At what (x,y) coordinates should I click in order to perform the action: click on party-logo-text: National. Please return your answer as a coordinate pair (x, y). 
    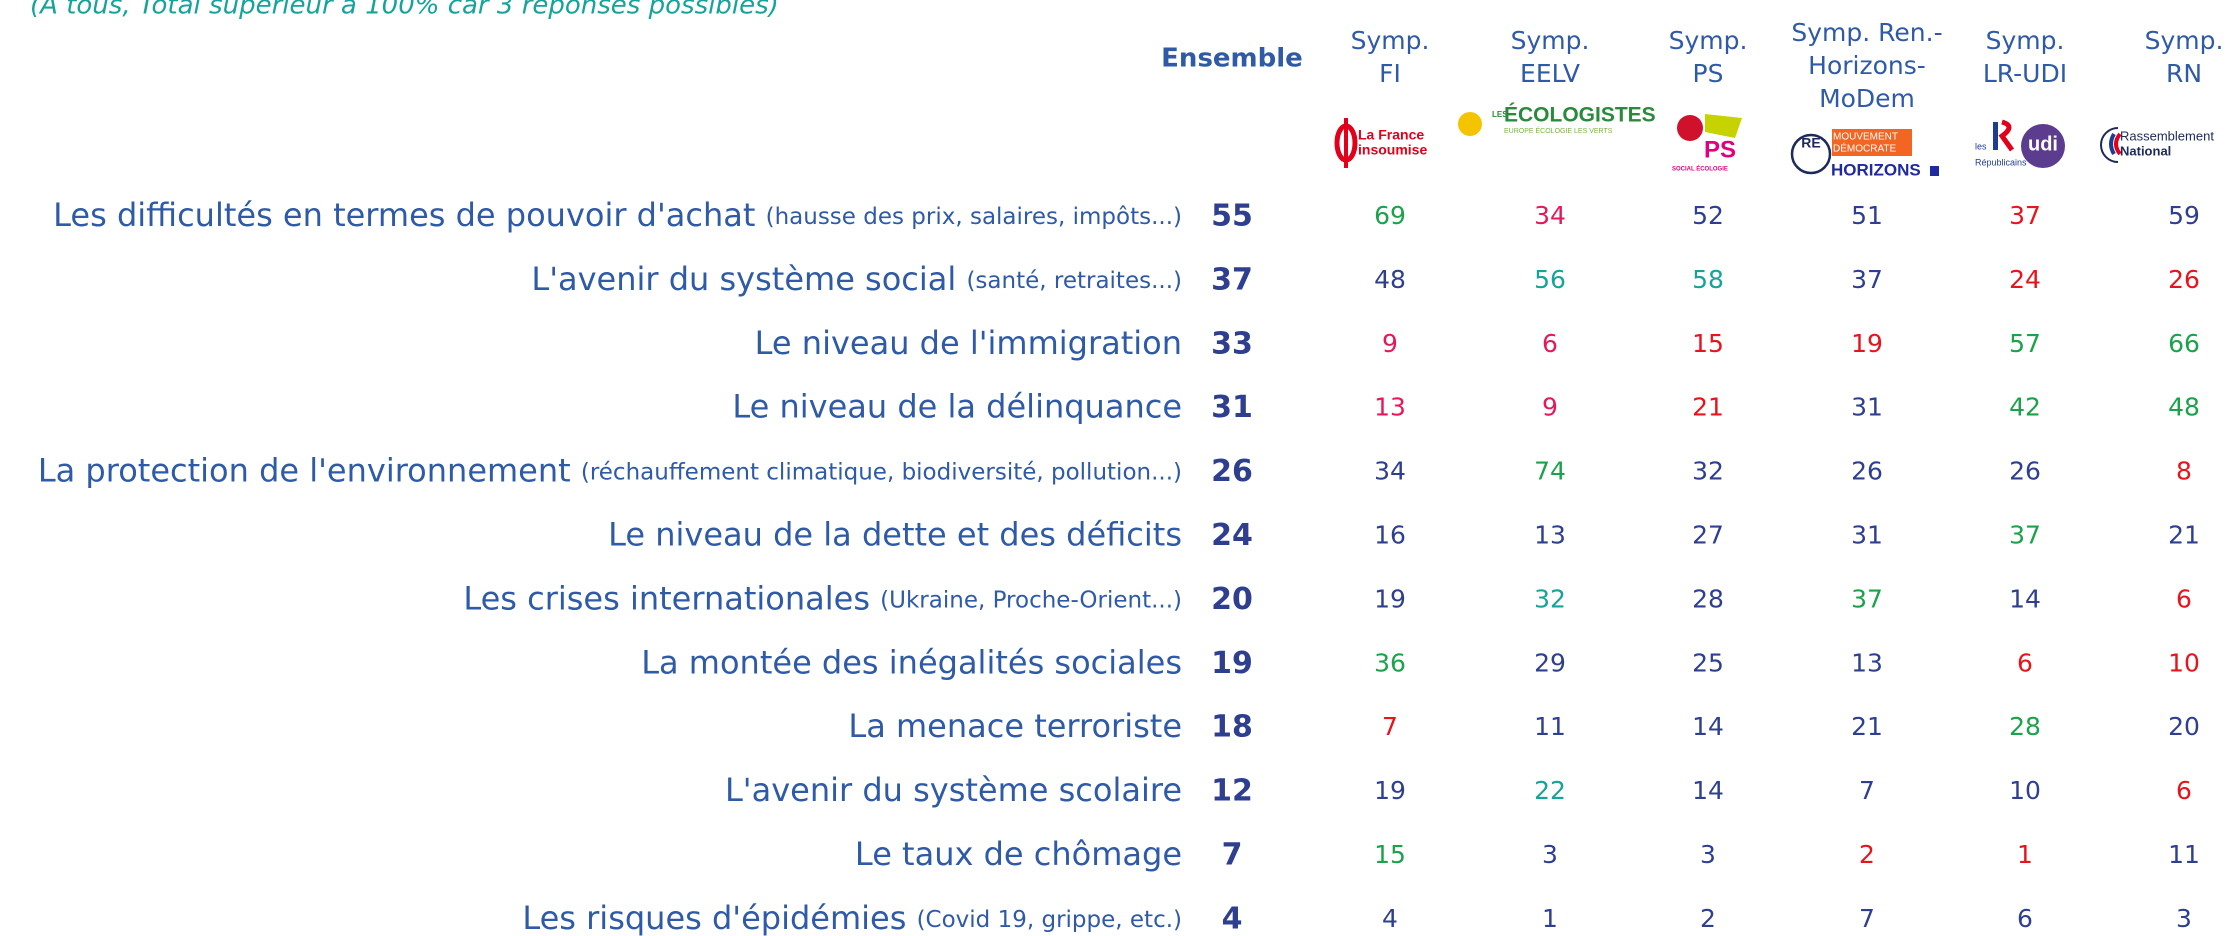
    Looking at the image, I should click on (2145, 150).